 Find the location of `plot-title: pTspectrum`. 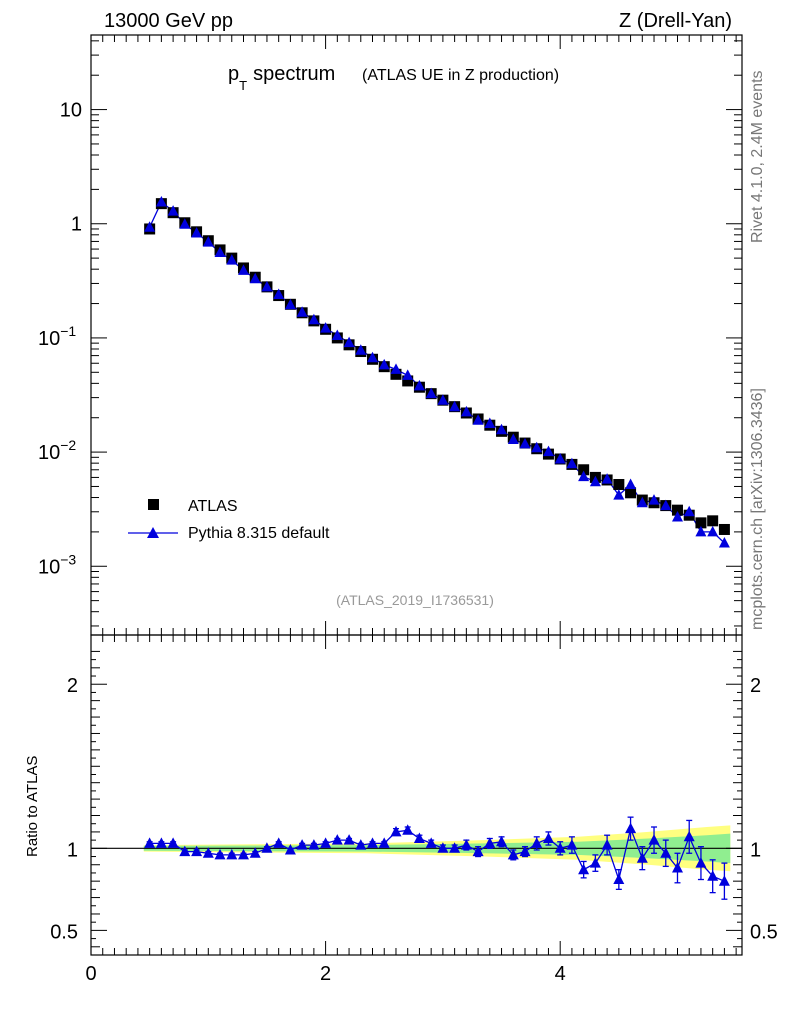

plot-title: pTspectrum is located at coordinates (281, 78).